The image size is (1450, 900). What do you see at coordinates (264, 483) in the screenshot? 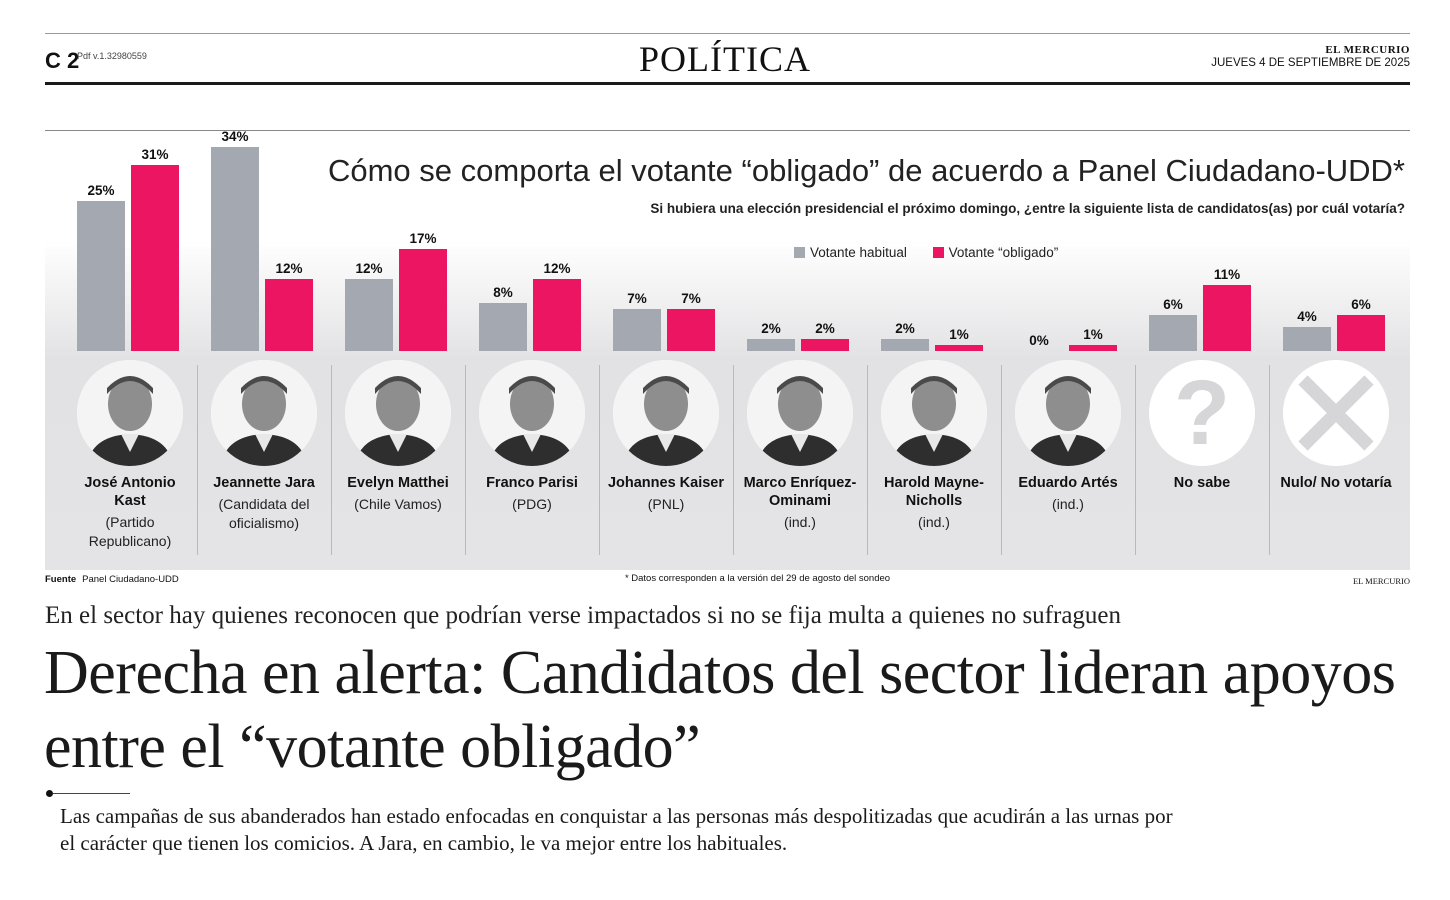
I see `candidate-name: Jeannette Jara` at bounding box center [264, 483].